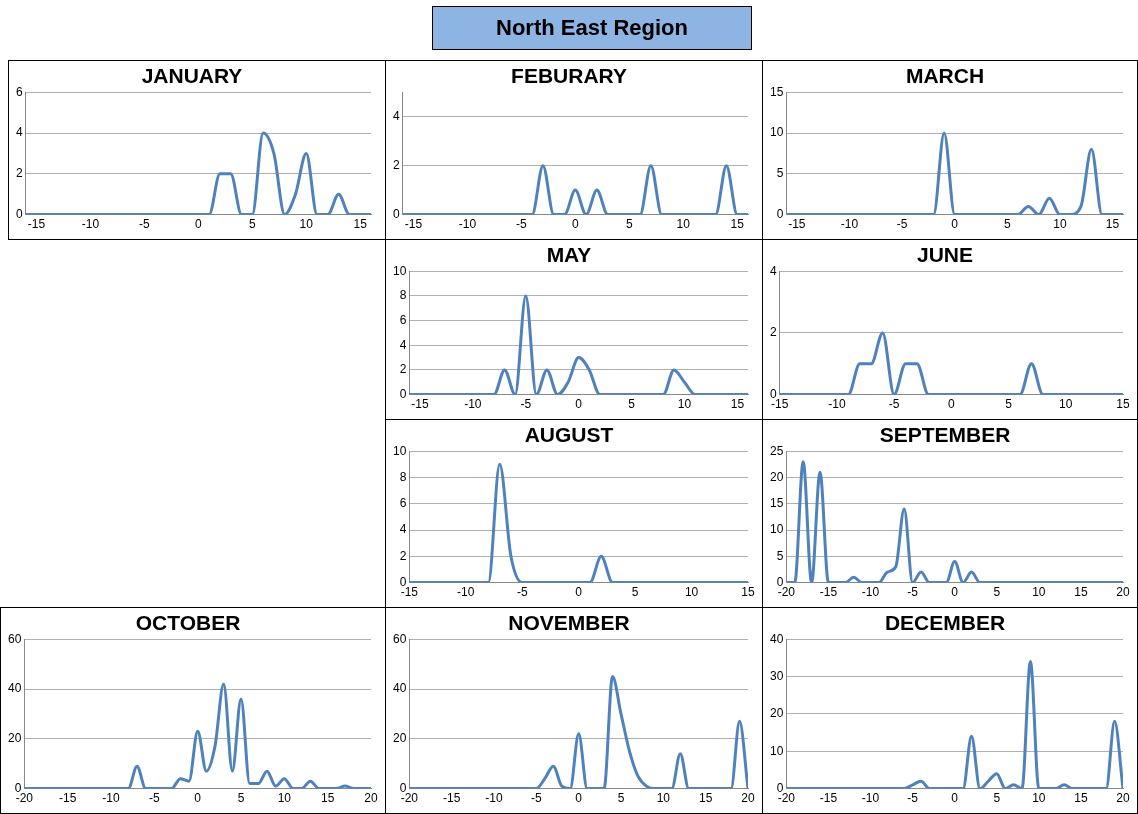 The height and width of the screenshot is (814, 1138). I want to click on chart-title: MARCH, so click(945, 76).